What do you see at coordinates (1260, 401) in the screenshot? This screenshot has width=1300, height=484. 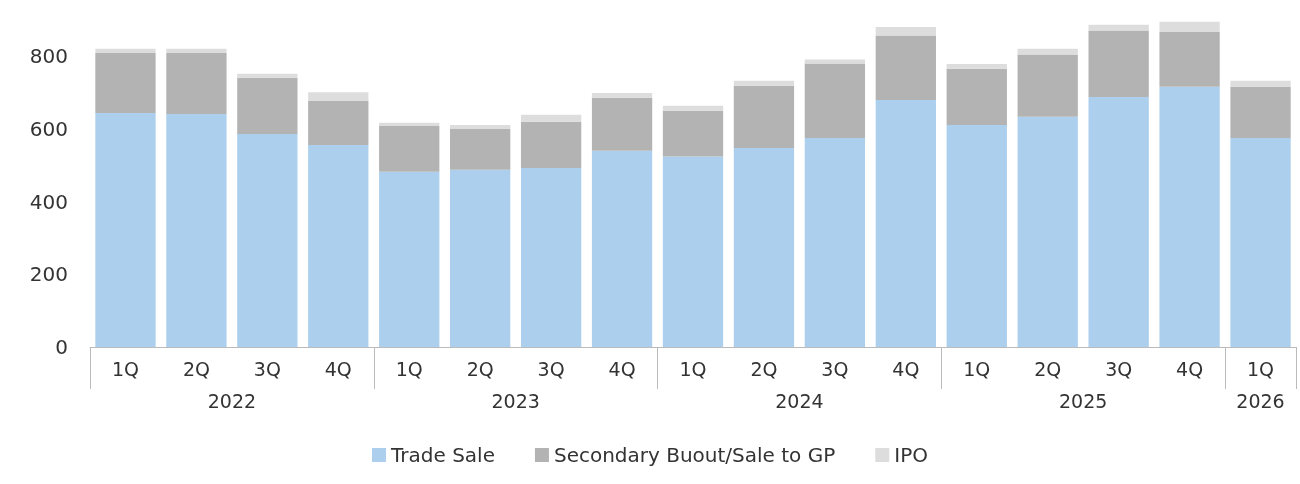 I see `text: 2026` at bounding box center [1260, 401].